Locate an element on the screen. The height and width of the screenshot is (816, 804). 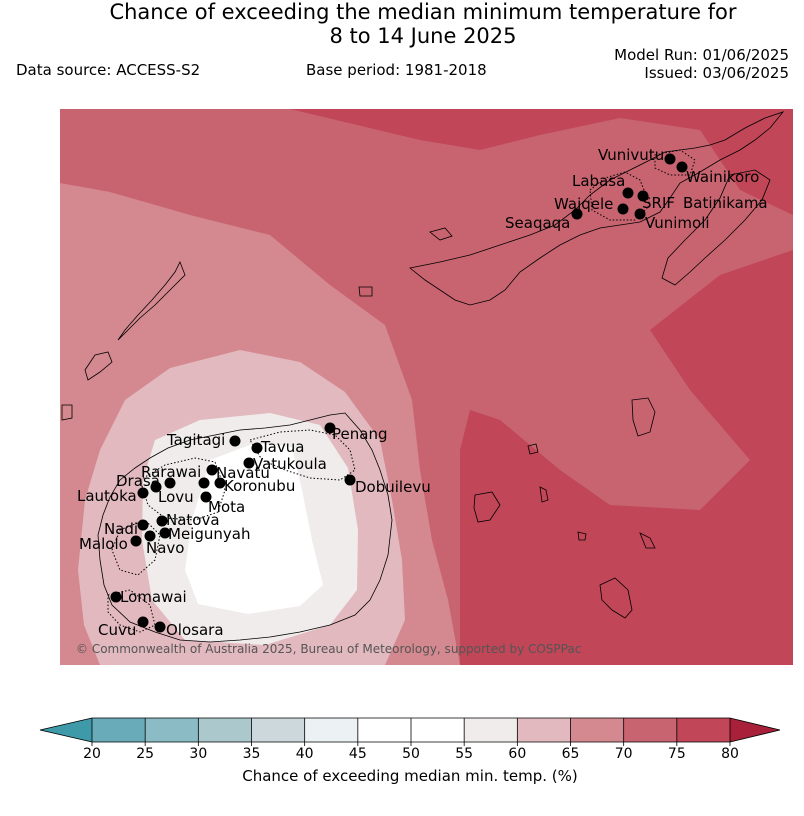
taveuni-coast is located at coordinates (716, 227).